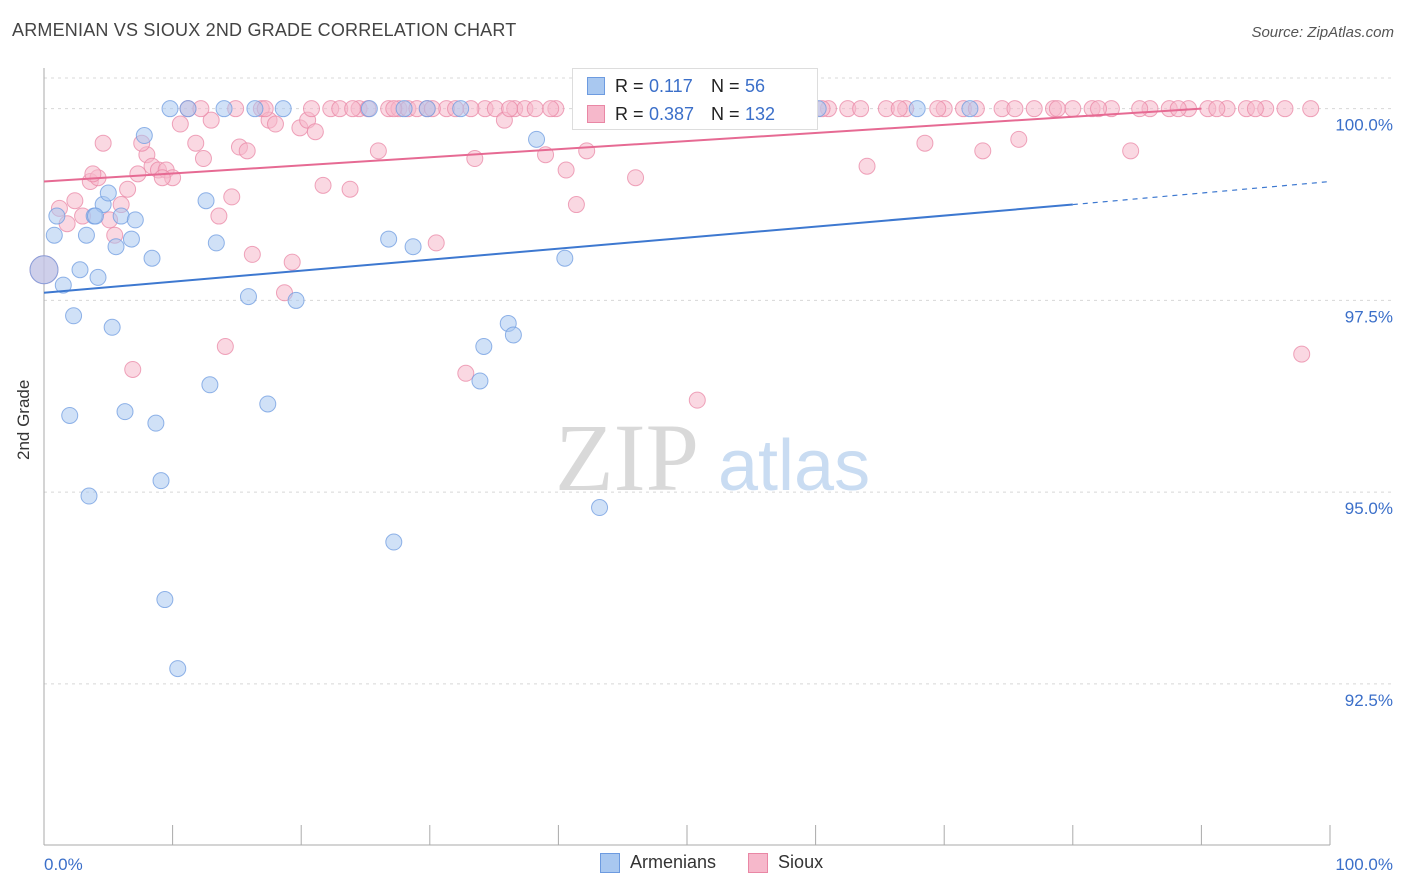 The width and height of the screenshot is (1406, 892). I want to click on sioux-trend-line, so click(622, 145).